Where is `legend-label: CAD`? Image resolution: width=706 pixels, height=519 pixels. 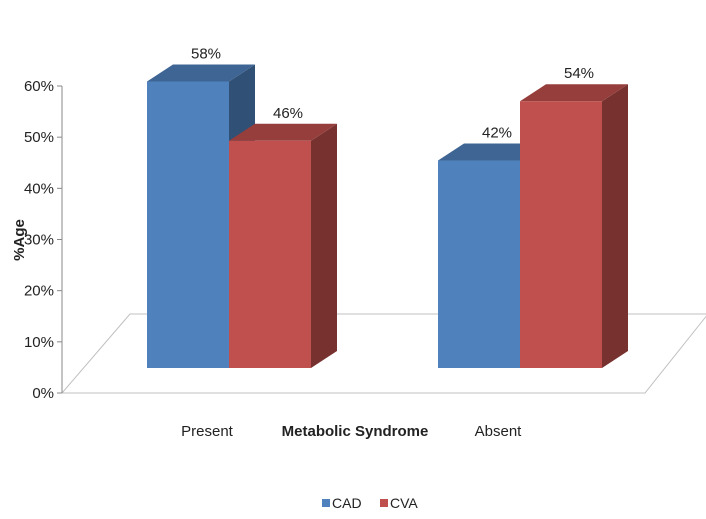
legend-label: CAD is located at coordinates (347, 503).